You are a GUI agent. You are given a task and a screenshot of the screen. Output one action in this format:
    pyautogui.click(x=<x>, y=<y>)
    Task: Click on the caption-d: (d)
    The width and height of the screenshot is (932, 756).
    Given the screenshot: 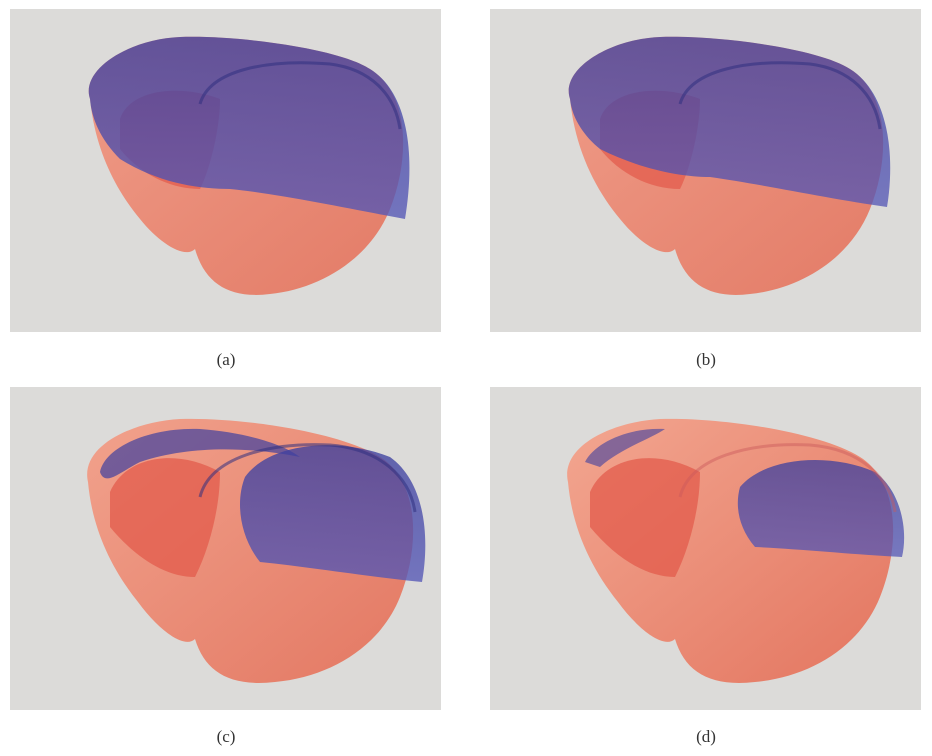 What is the action you would take?
    pyautogui.click(x=706, y=736)
    